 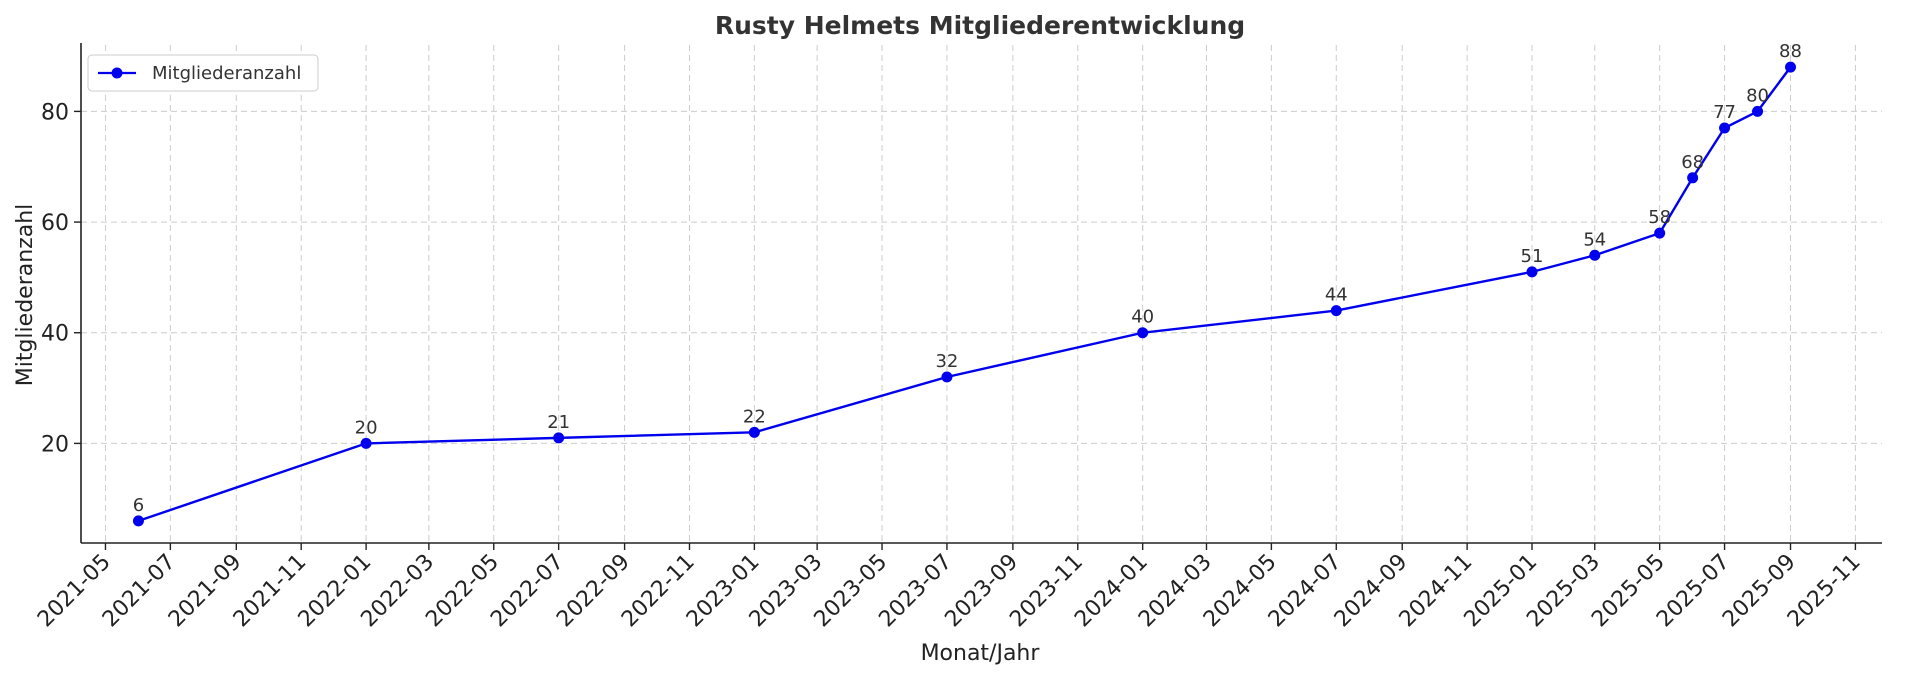 I want to click on x-axis-label: Monat/Jahr, so click(x=981, y=653).